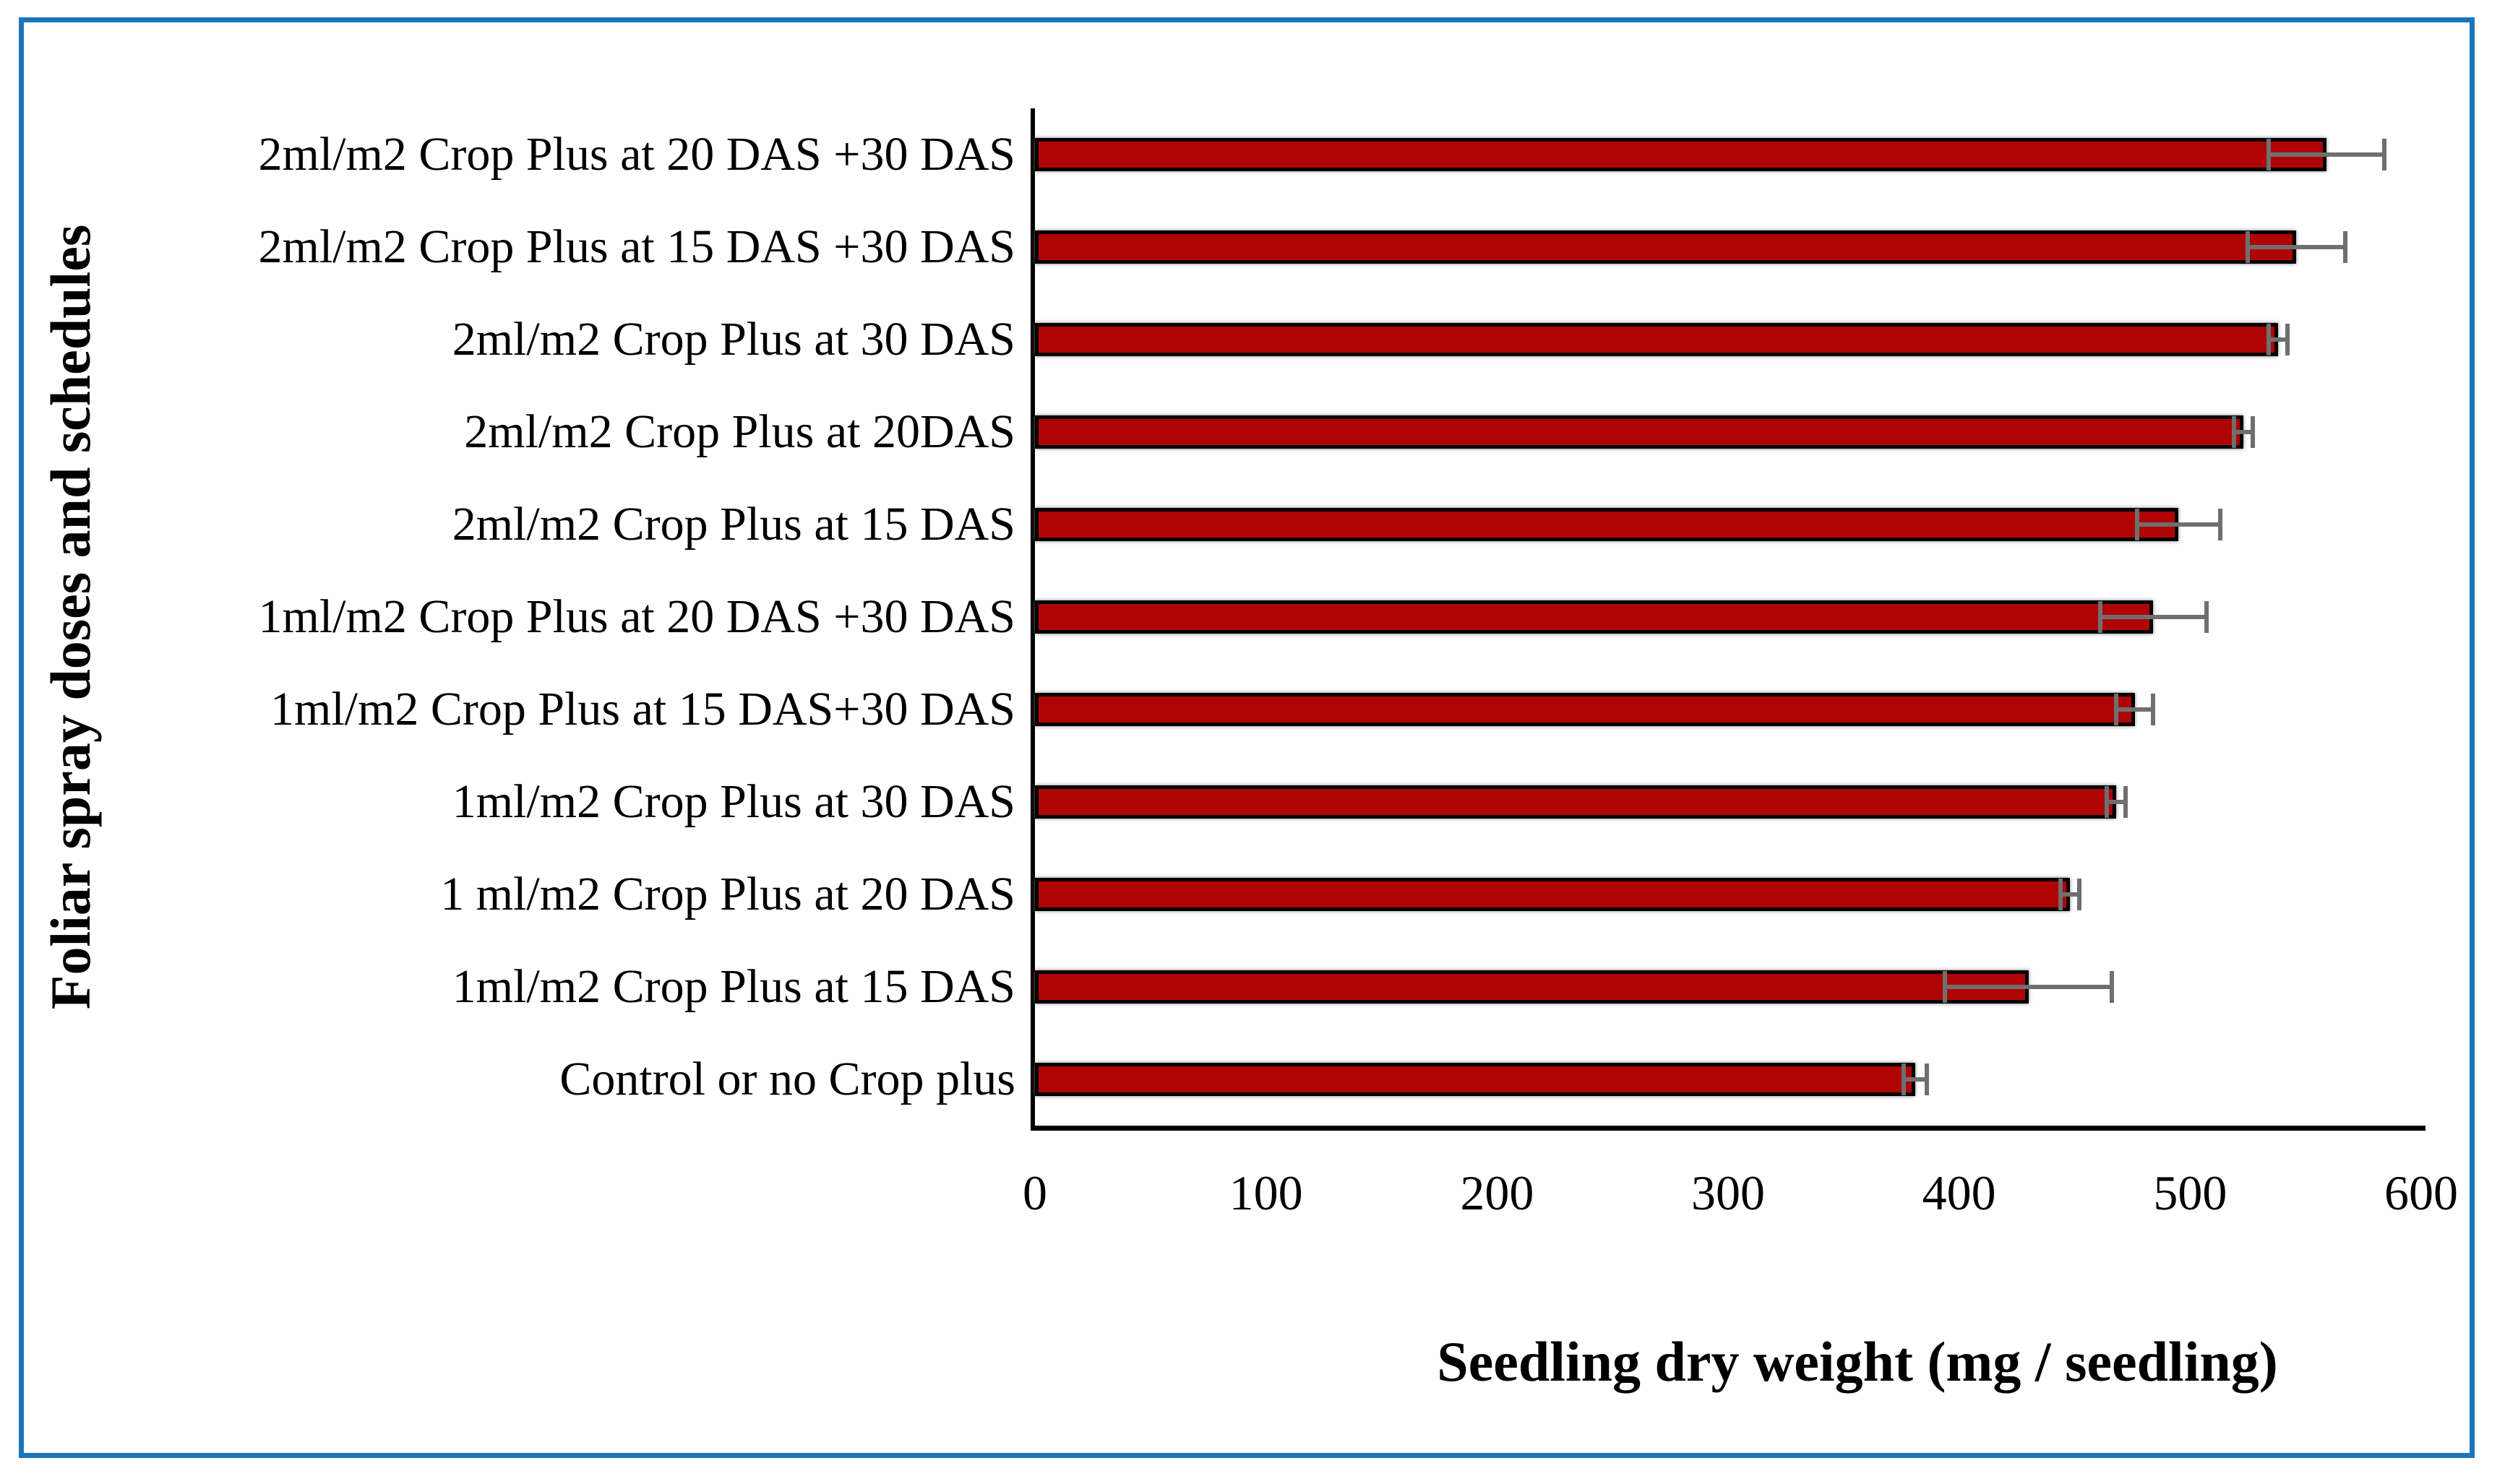 The image size is (2505, 1484). I want to click on x-tick-label-400: 400, so click(1959, 1192).